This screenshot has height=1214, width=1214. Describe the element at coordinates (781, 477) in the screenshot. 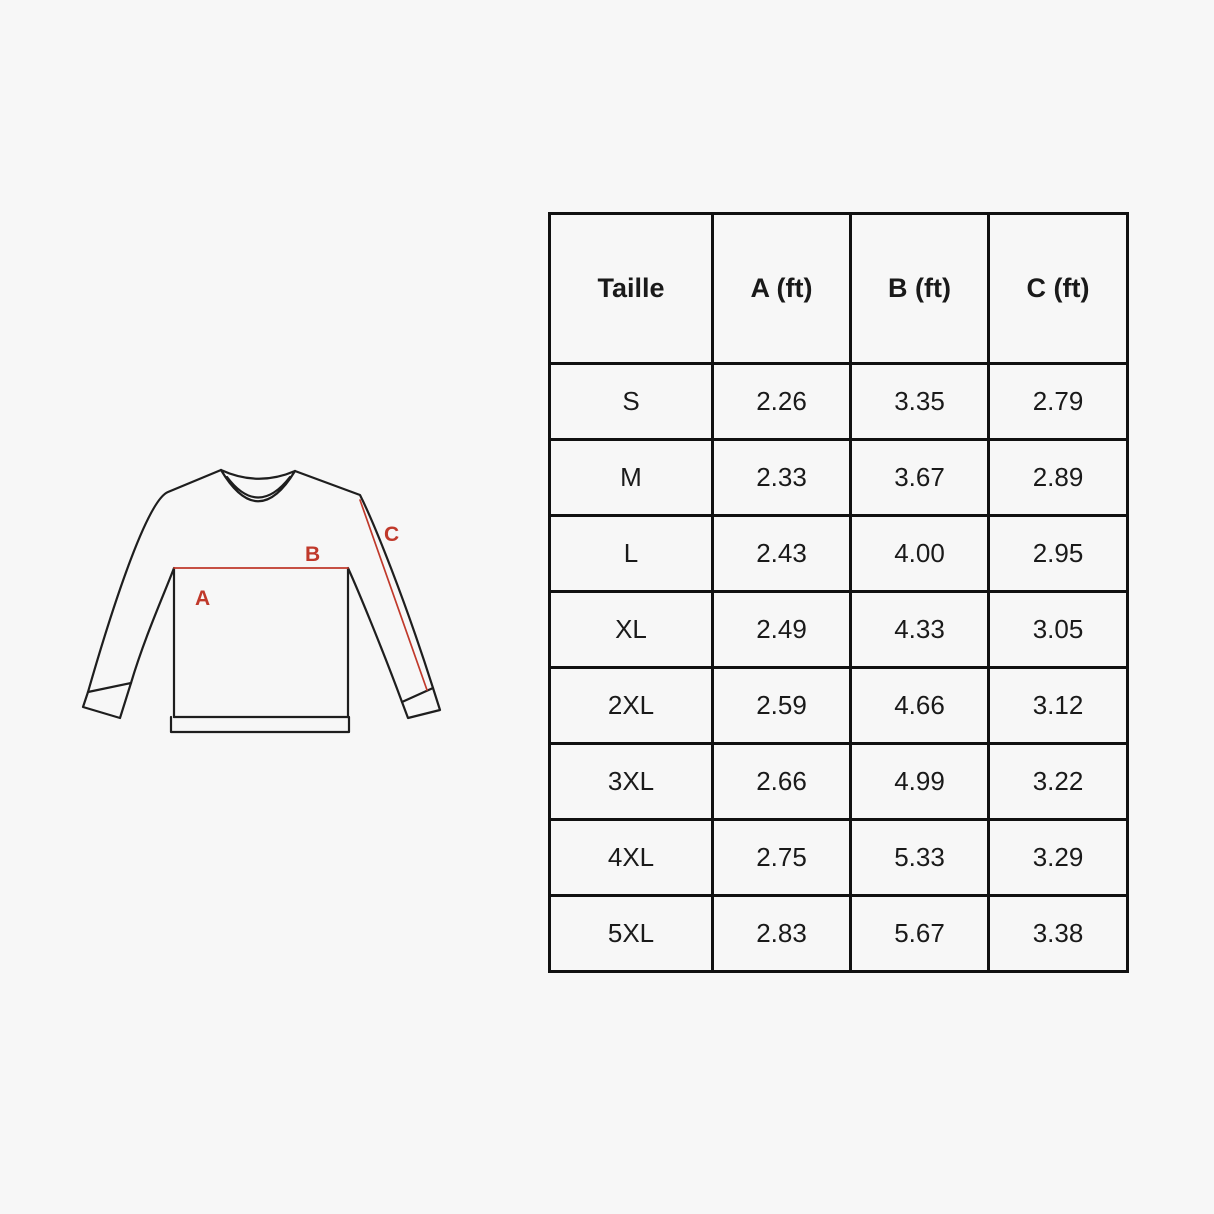

I see `measurement-cell: 2.33` at that location.